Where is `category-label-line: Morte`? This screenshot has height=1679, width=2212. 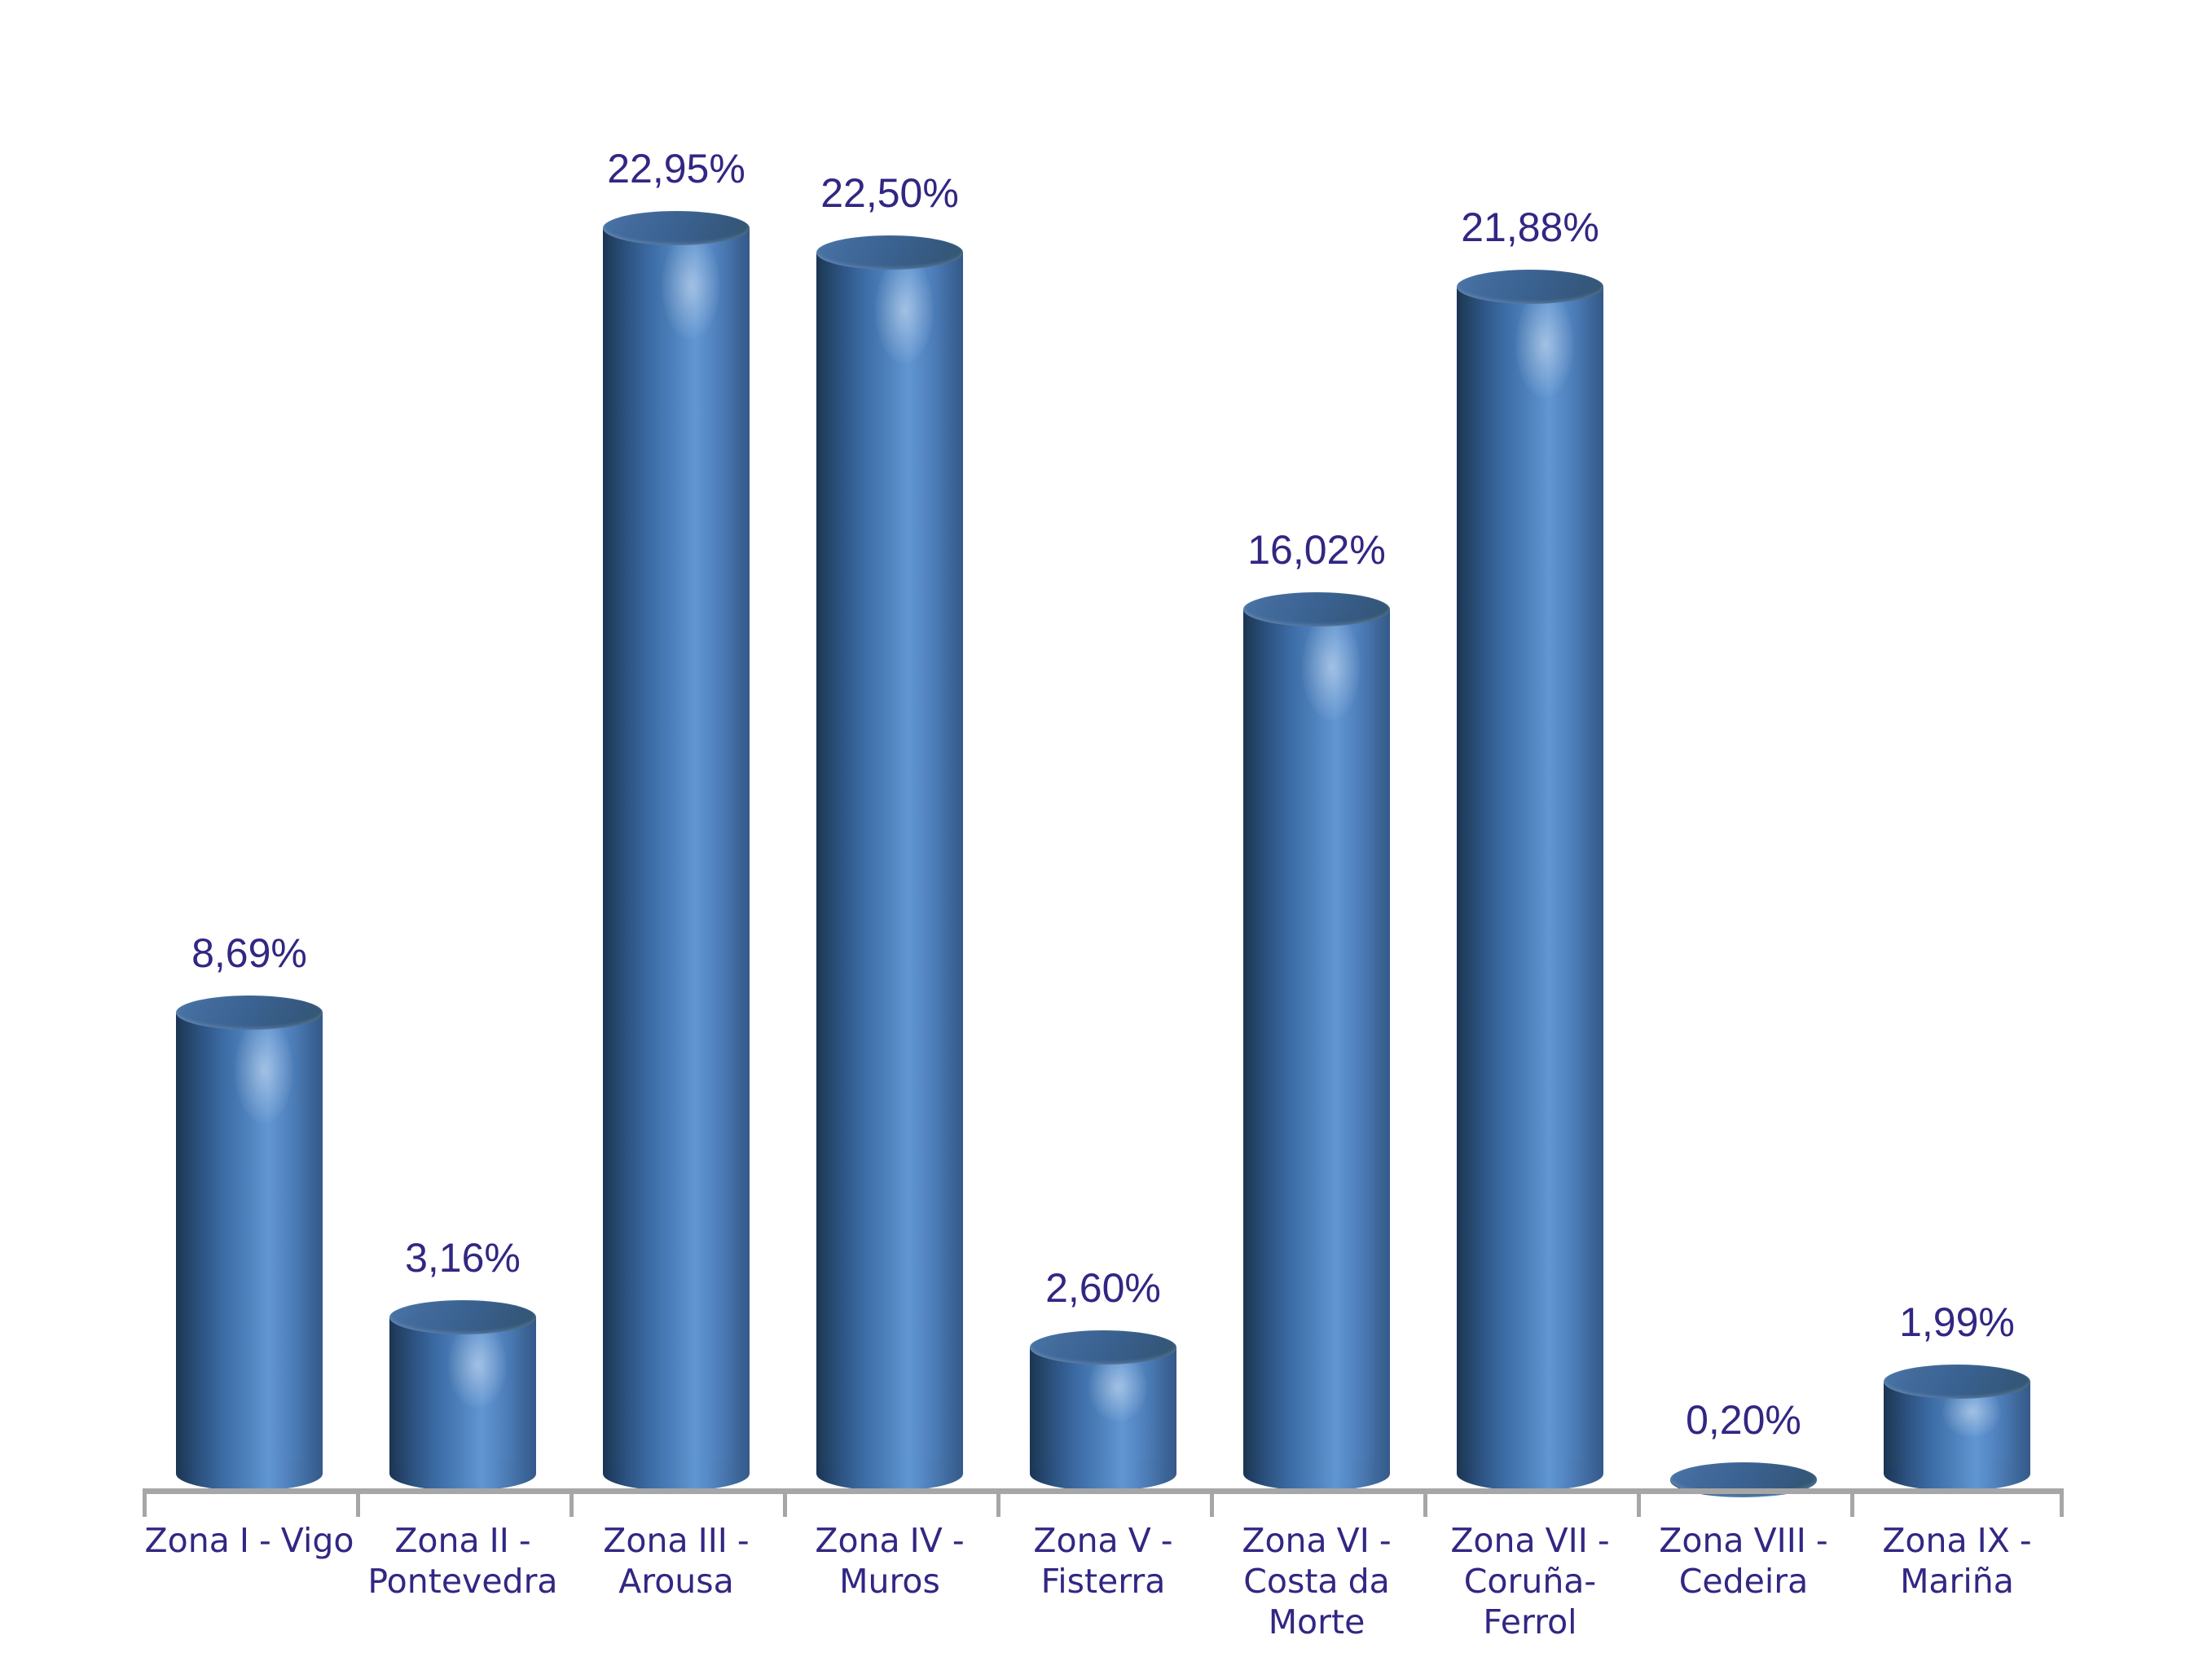 category-label-line: Morte is located at coordinates (1316, 1622).